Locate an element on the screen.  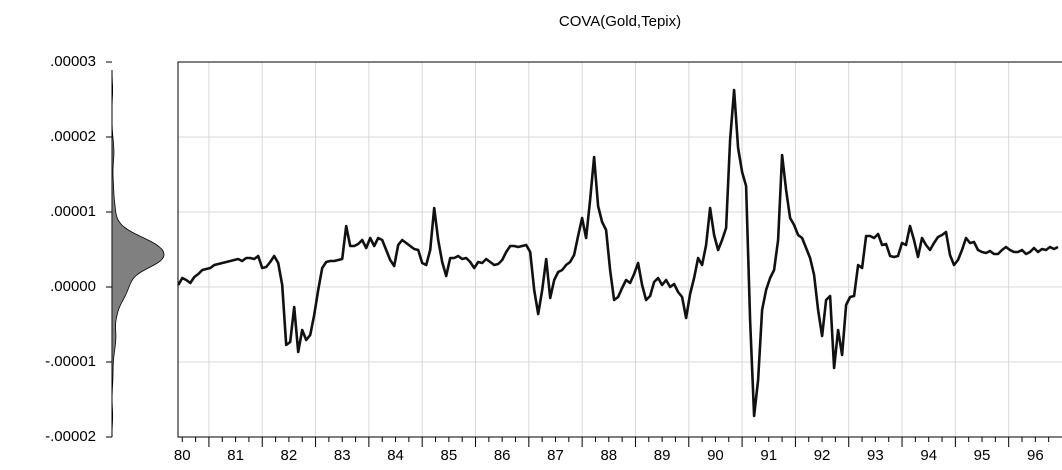
x-tick-label: 84 is located at coordinates (395, 455).